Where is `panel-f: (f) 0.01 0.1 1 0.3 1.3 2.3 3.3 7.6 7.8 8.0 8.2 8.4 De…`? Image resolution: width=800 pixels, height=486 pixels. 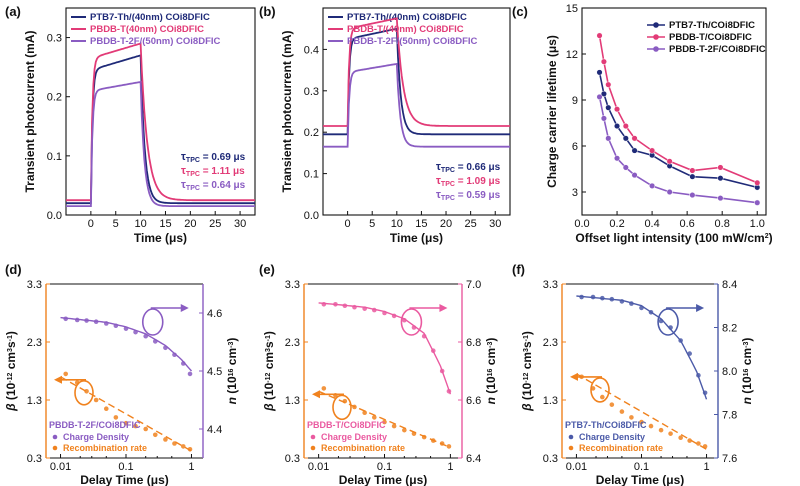 panel-f: (f) 0.01 0.1 1 0.3 1.3 2.3 3.3 7.6 7.8 8.0 8.2 8.4 De… is located at coordinates (633, 374).